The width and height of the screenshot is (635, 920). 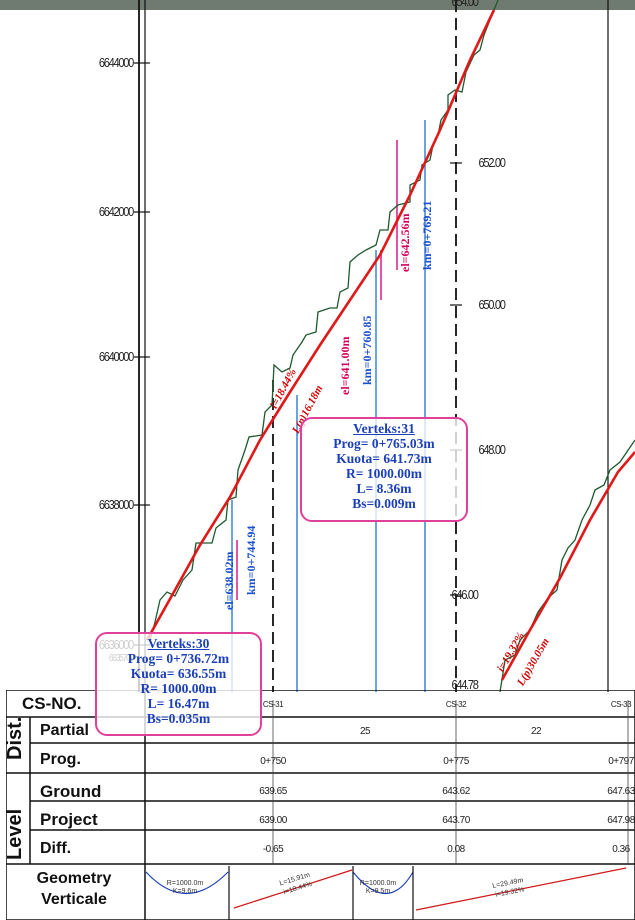 What do you see at coordinates (15, 738) in the screenshot?
I see `dist-label: Dist.` at bounding box center [15, 738].